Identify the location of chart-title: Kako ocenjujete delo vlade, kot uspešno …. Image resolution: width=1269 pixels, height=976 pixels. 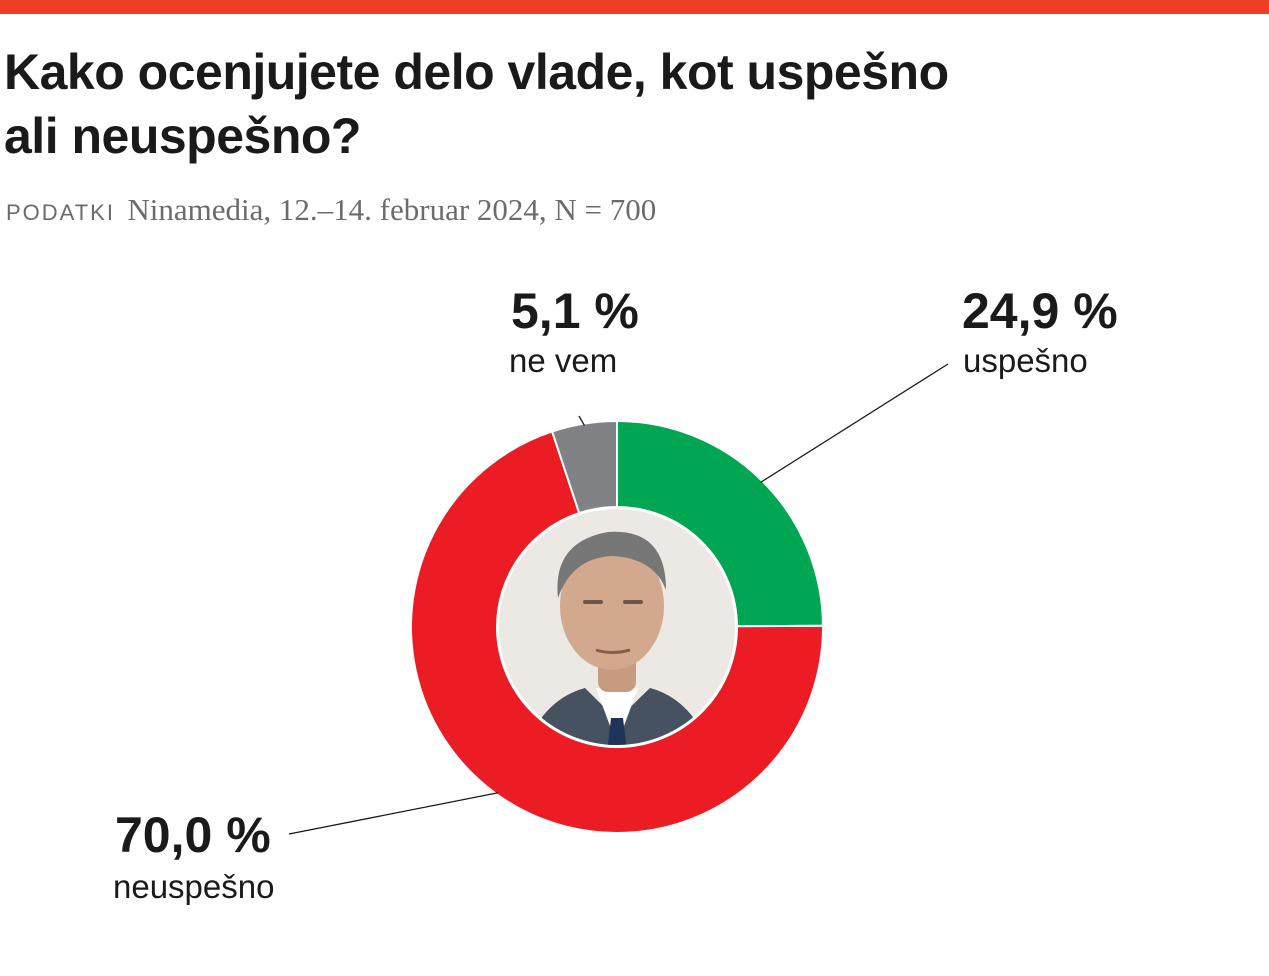
(554, 104).